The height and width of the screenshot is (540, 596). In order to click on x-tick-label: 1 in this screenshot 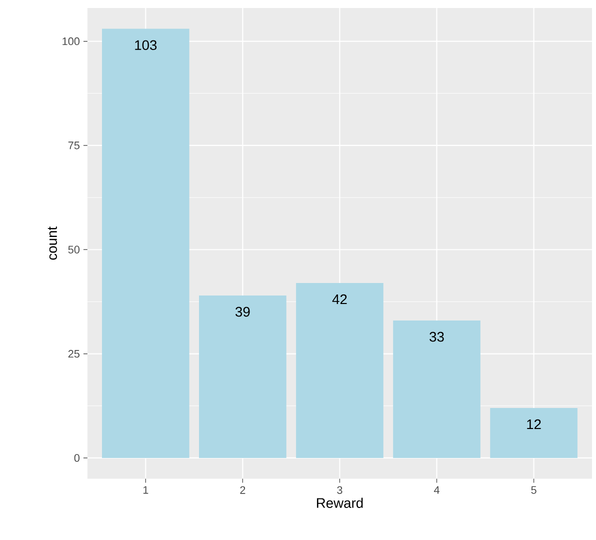, I will do `click(145, 490)`.